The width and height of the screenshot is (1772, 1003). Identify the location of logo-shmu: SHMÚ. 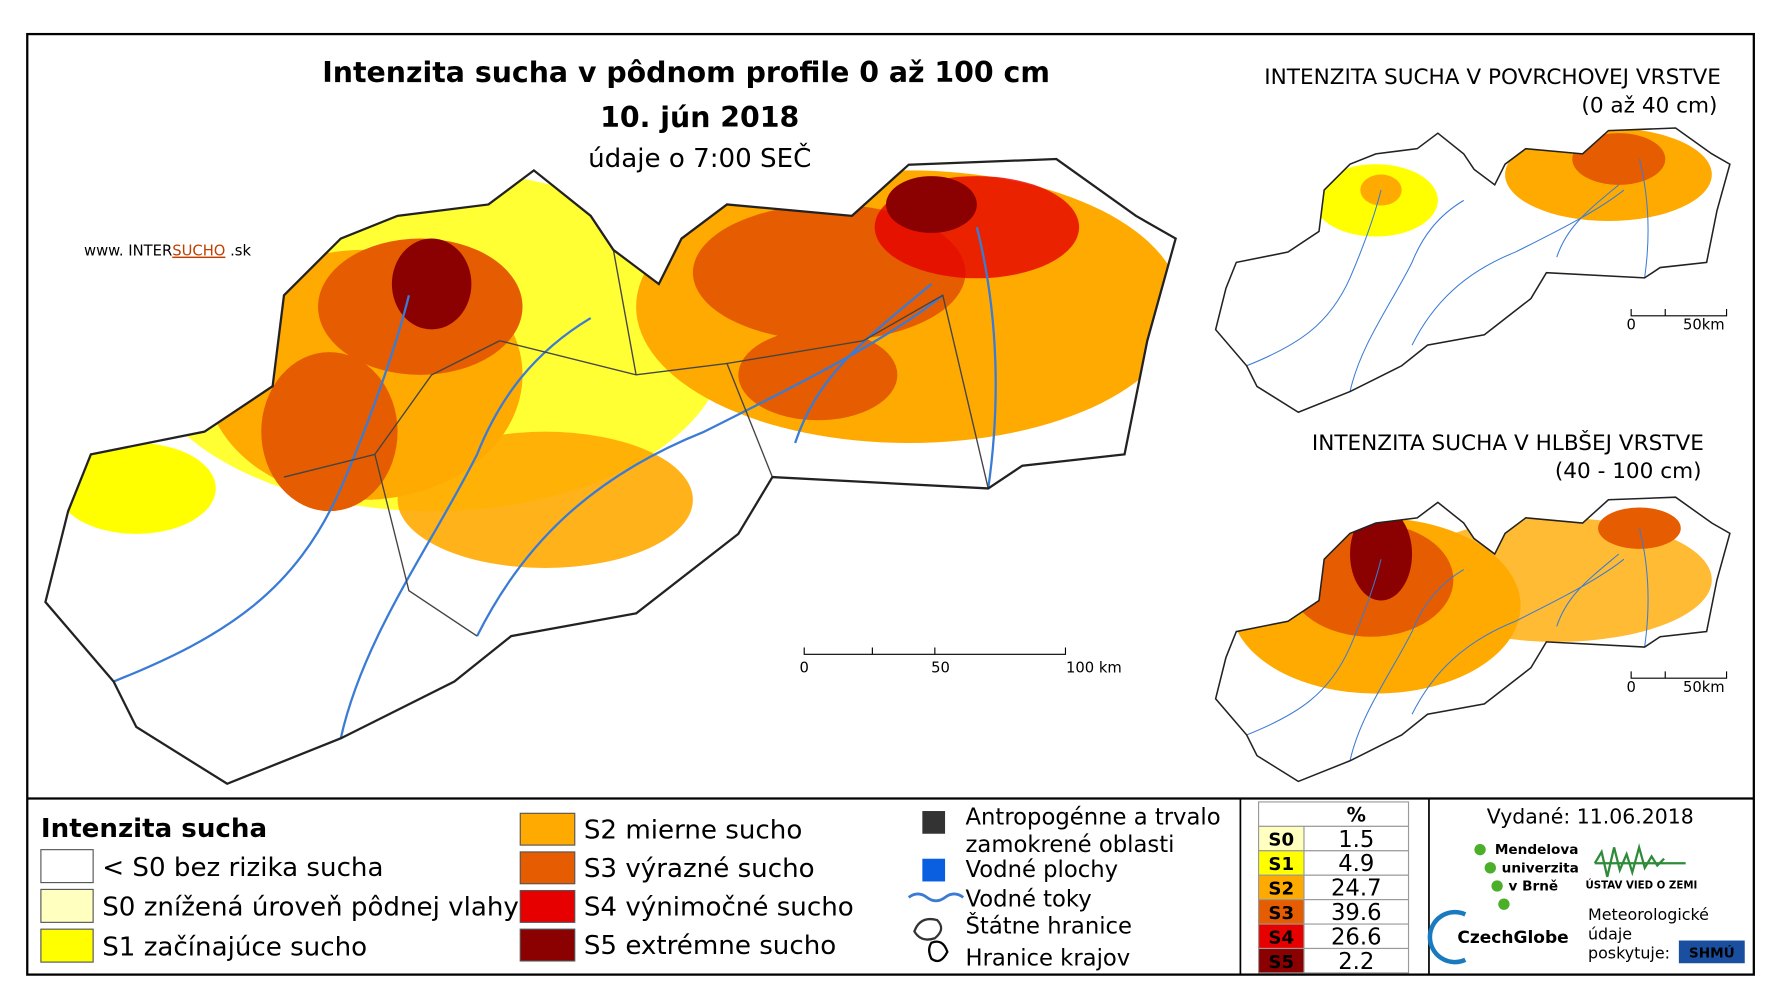
(1712, 953).